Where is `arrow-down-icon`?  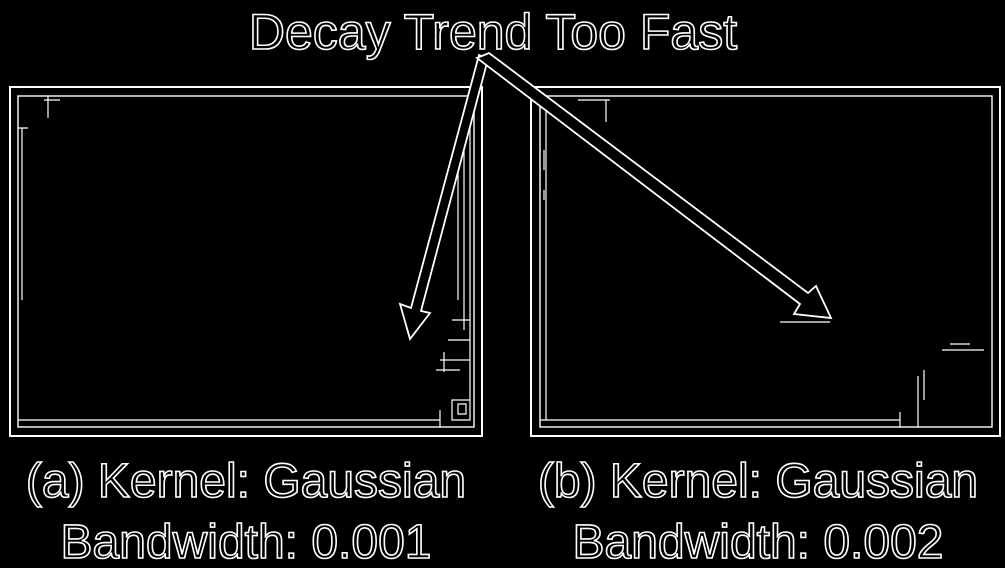 arrow-down-icon is located at coordinates (444, 197).